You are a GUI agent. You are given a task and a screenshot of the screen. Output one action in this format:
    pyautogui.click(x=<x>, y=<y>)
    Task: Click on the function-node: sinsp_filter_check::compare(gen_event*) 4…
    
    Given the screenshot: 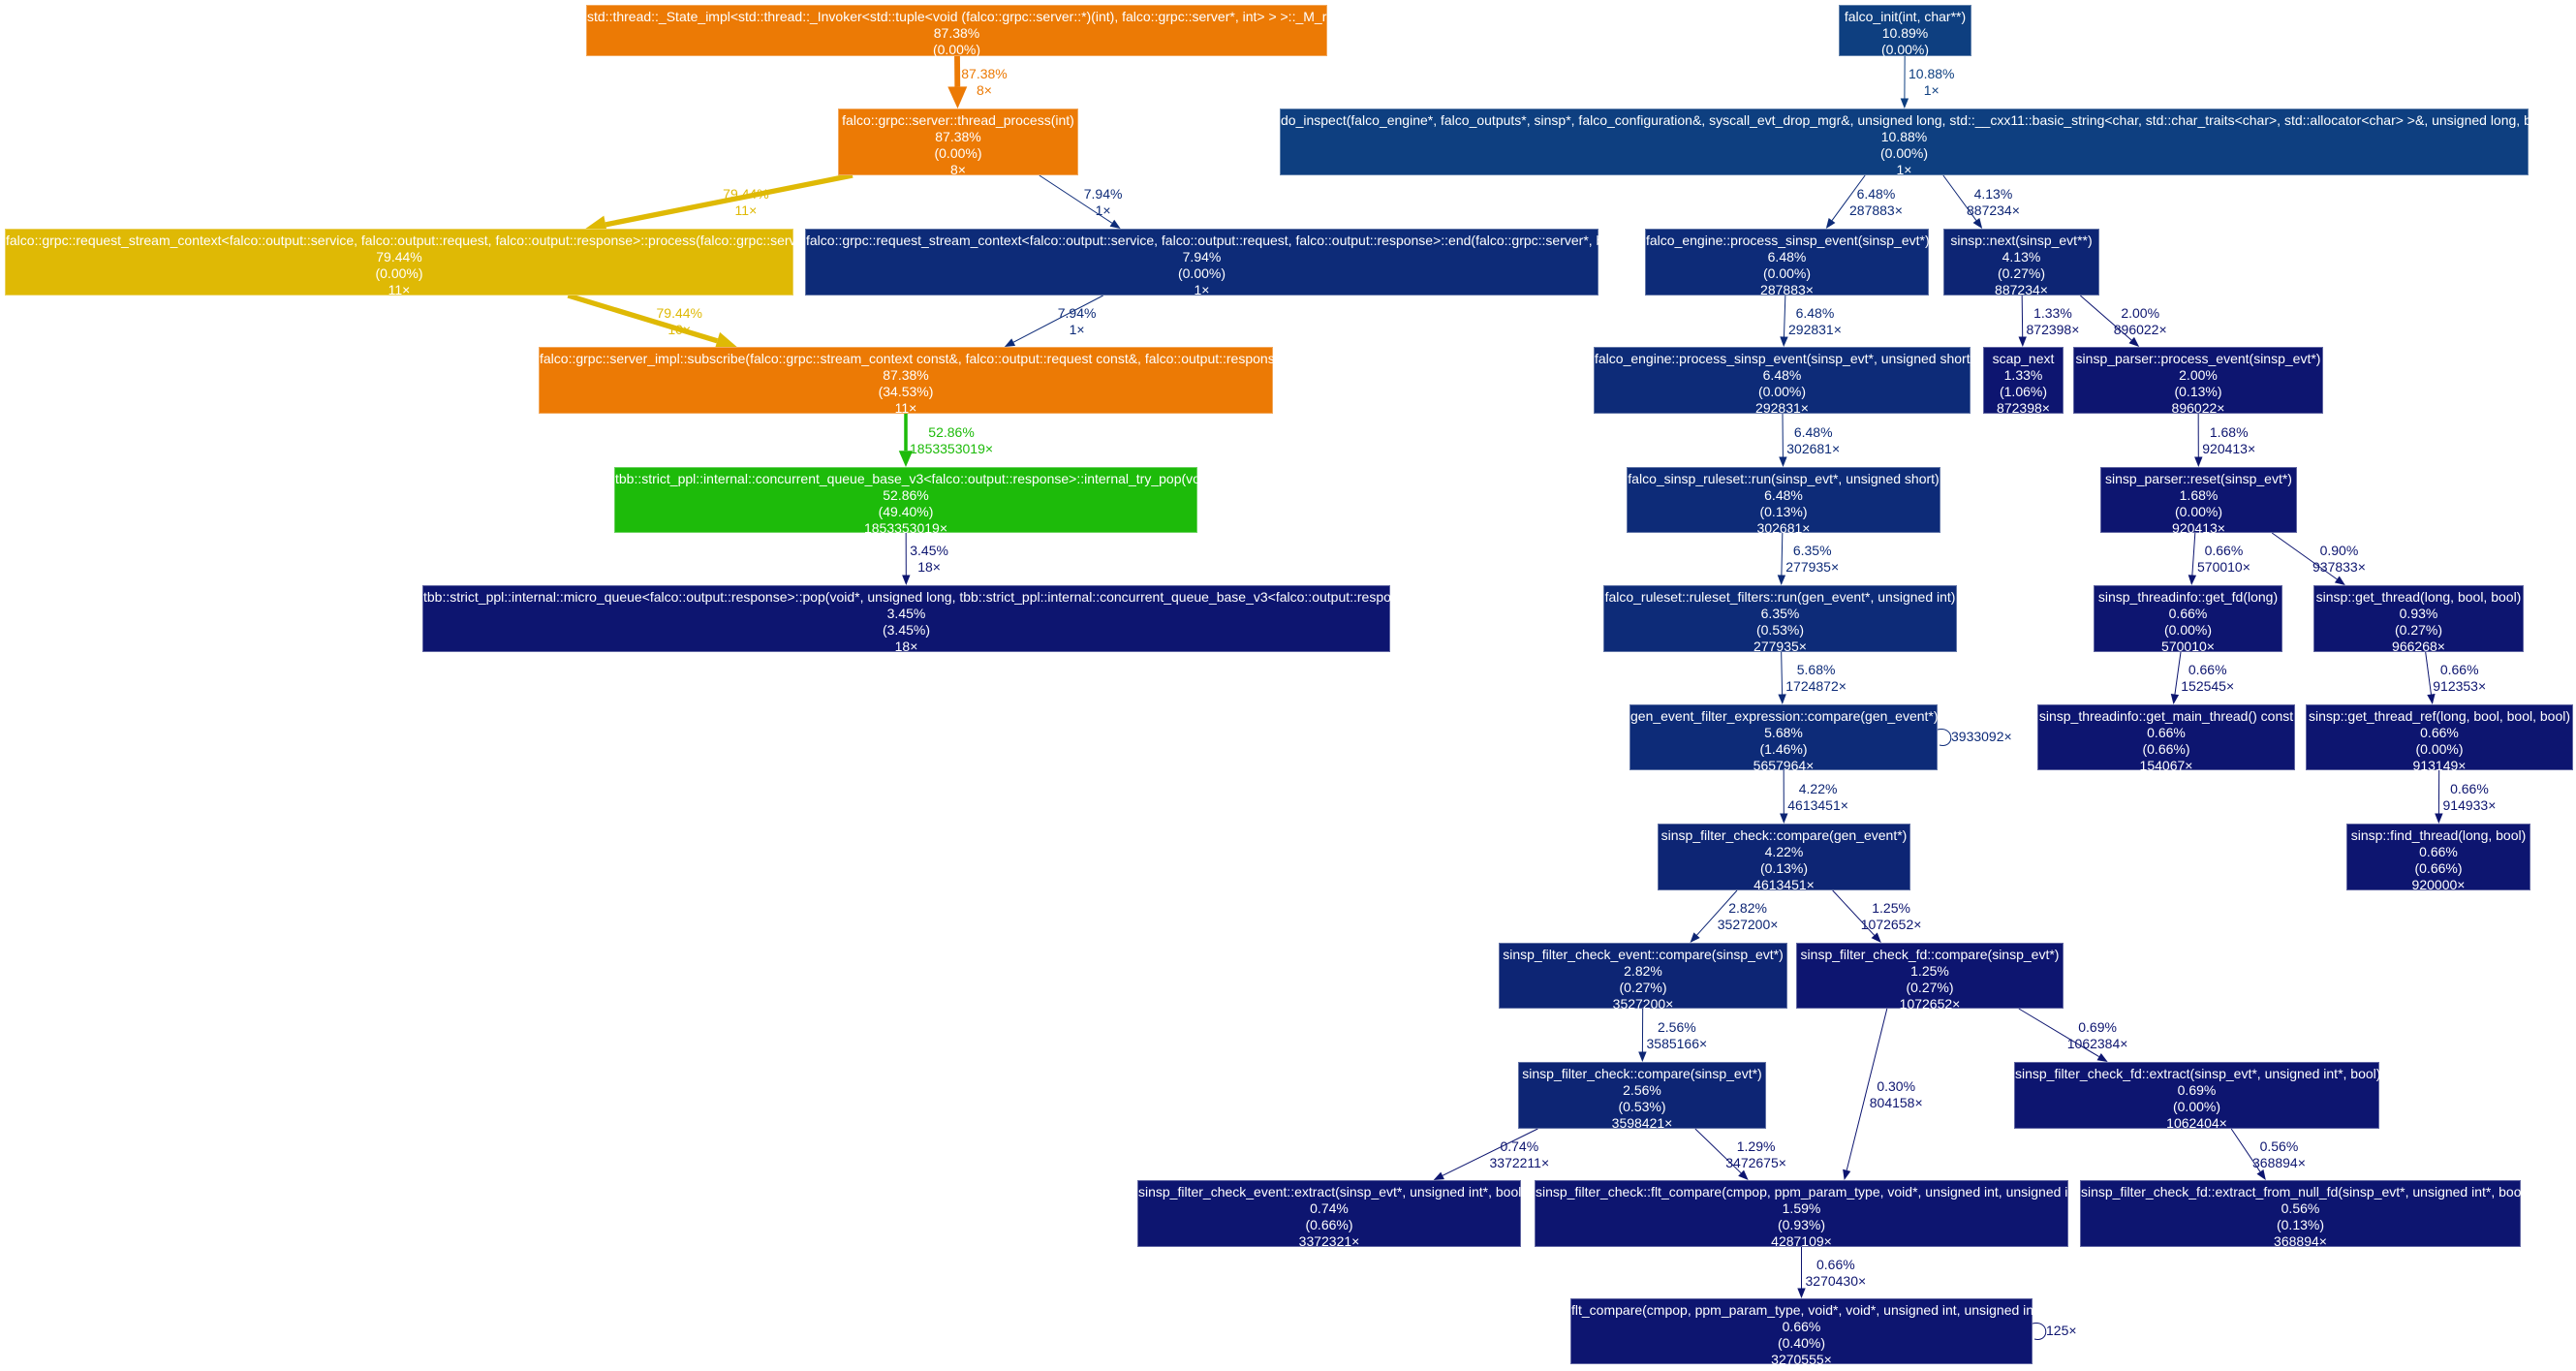 What is the action you would take?
    pyautogui.click(x=1784, y=858)
    